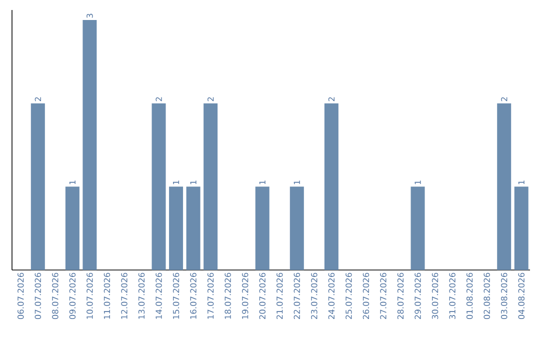  What do you see at coordinates (331, 295) in the screenshot?
I see `x-tick-label: 24.07.2026` at bounding box center [331, 295].